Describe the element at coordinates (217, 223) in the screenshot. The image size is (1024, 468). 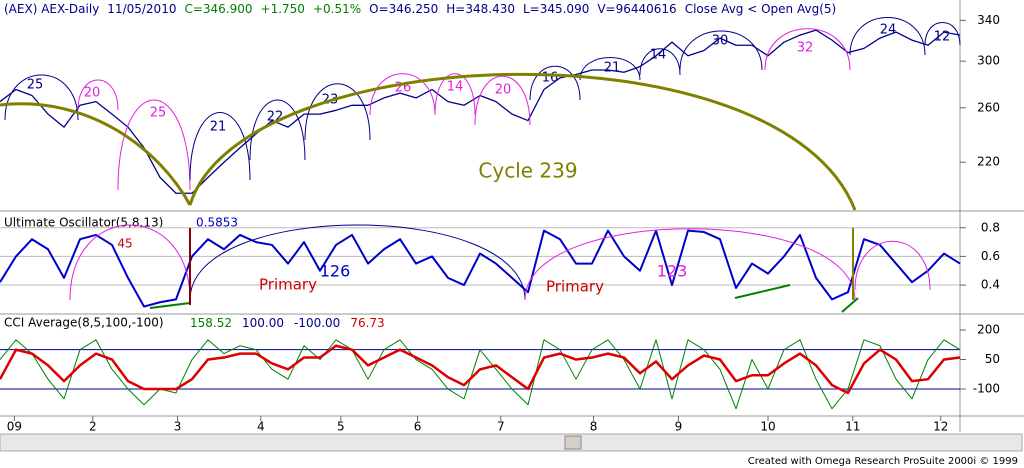
I see `pane-reading: 0.5853` at that location.